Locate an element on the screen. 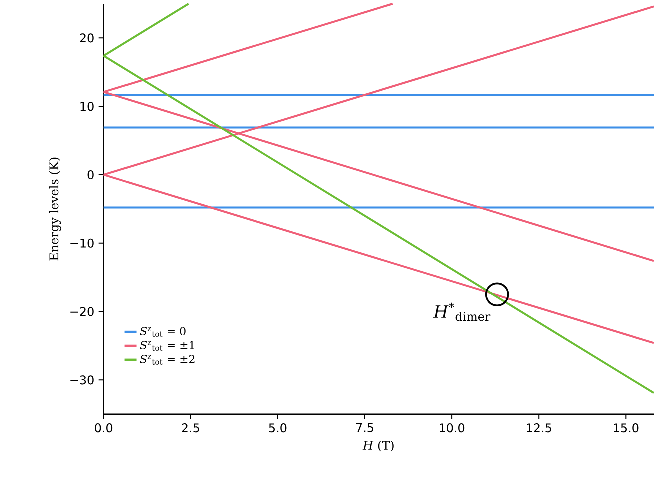  y-tick-label: 10 is located at coordinates (87, 106).